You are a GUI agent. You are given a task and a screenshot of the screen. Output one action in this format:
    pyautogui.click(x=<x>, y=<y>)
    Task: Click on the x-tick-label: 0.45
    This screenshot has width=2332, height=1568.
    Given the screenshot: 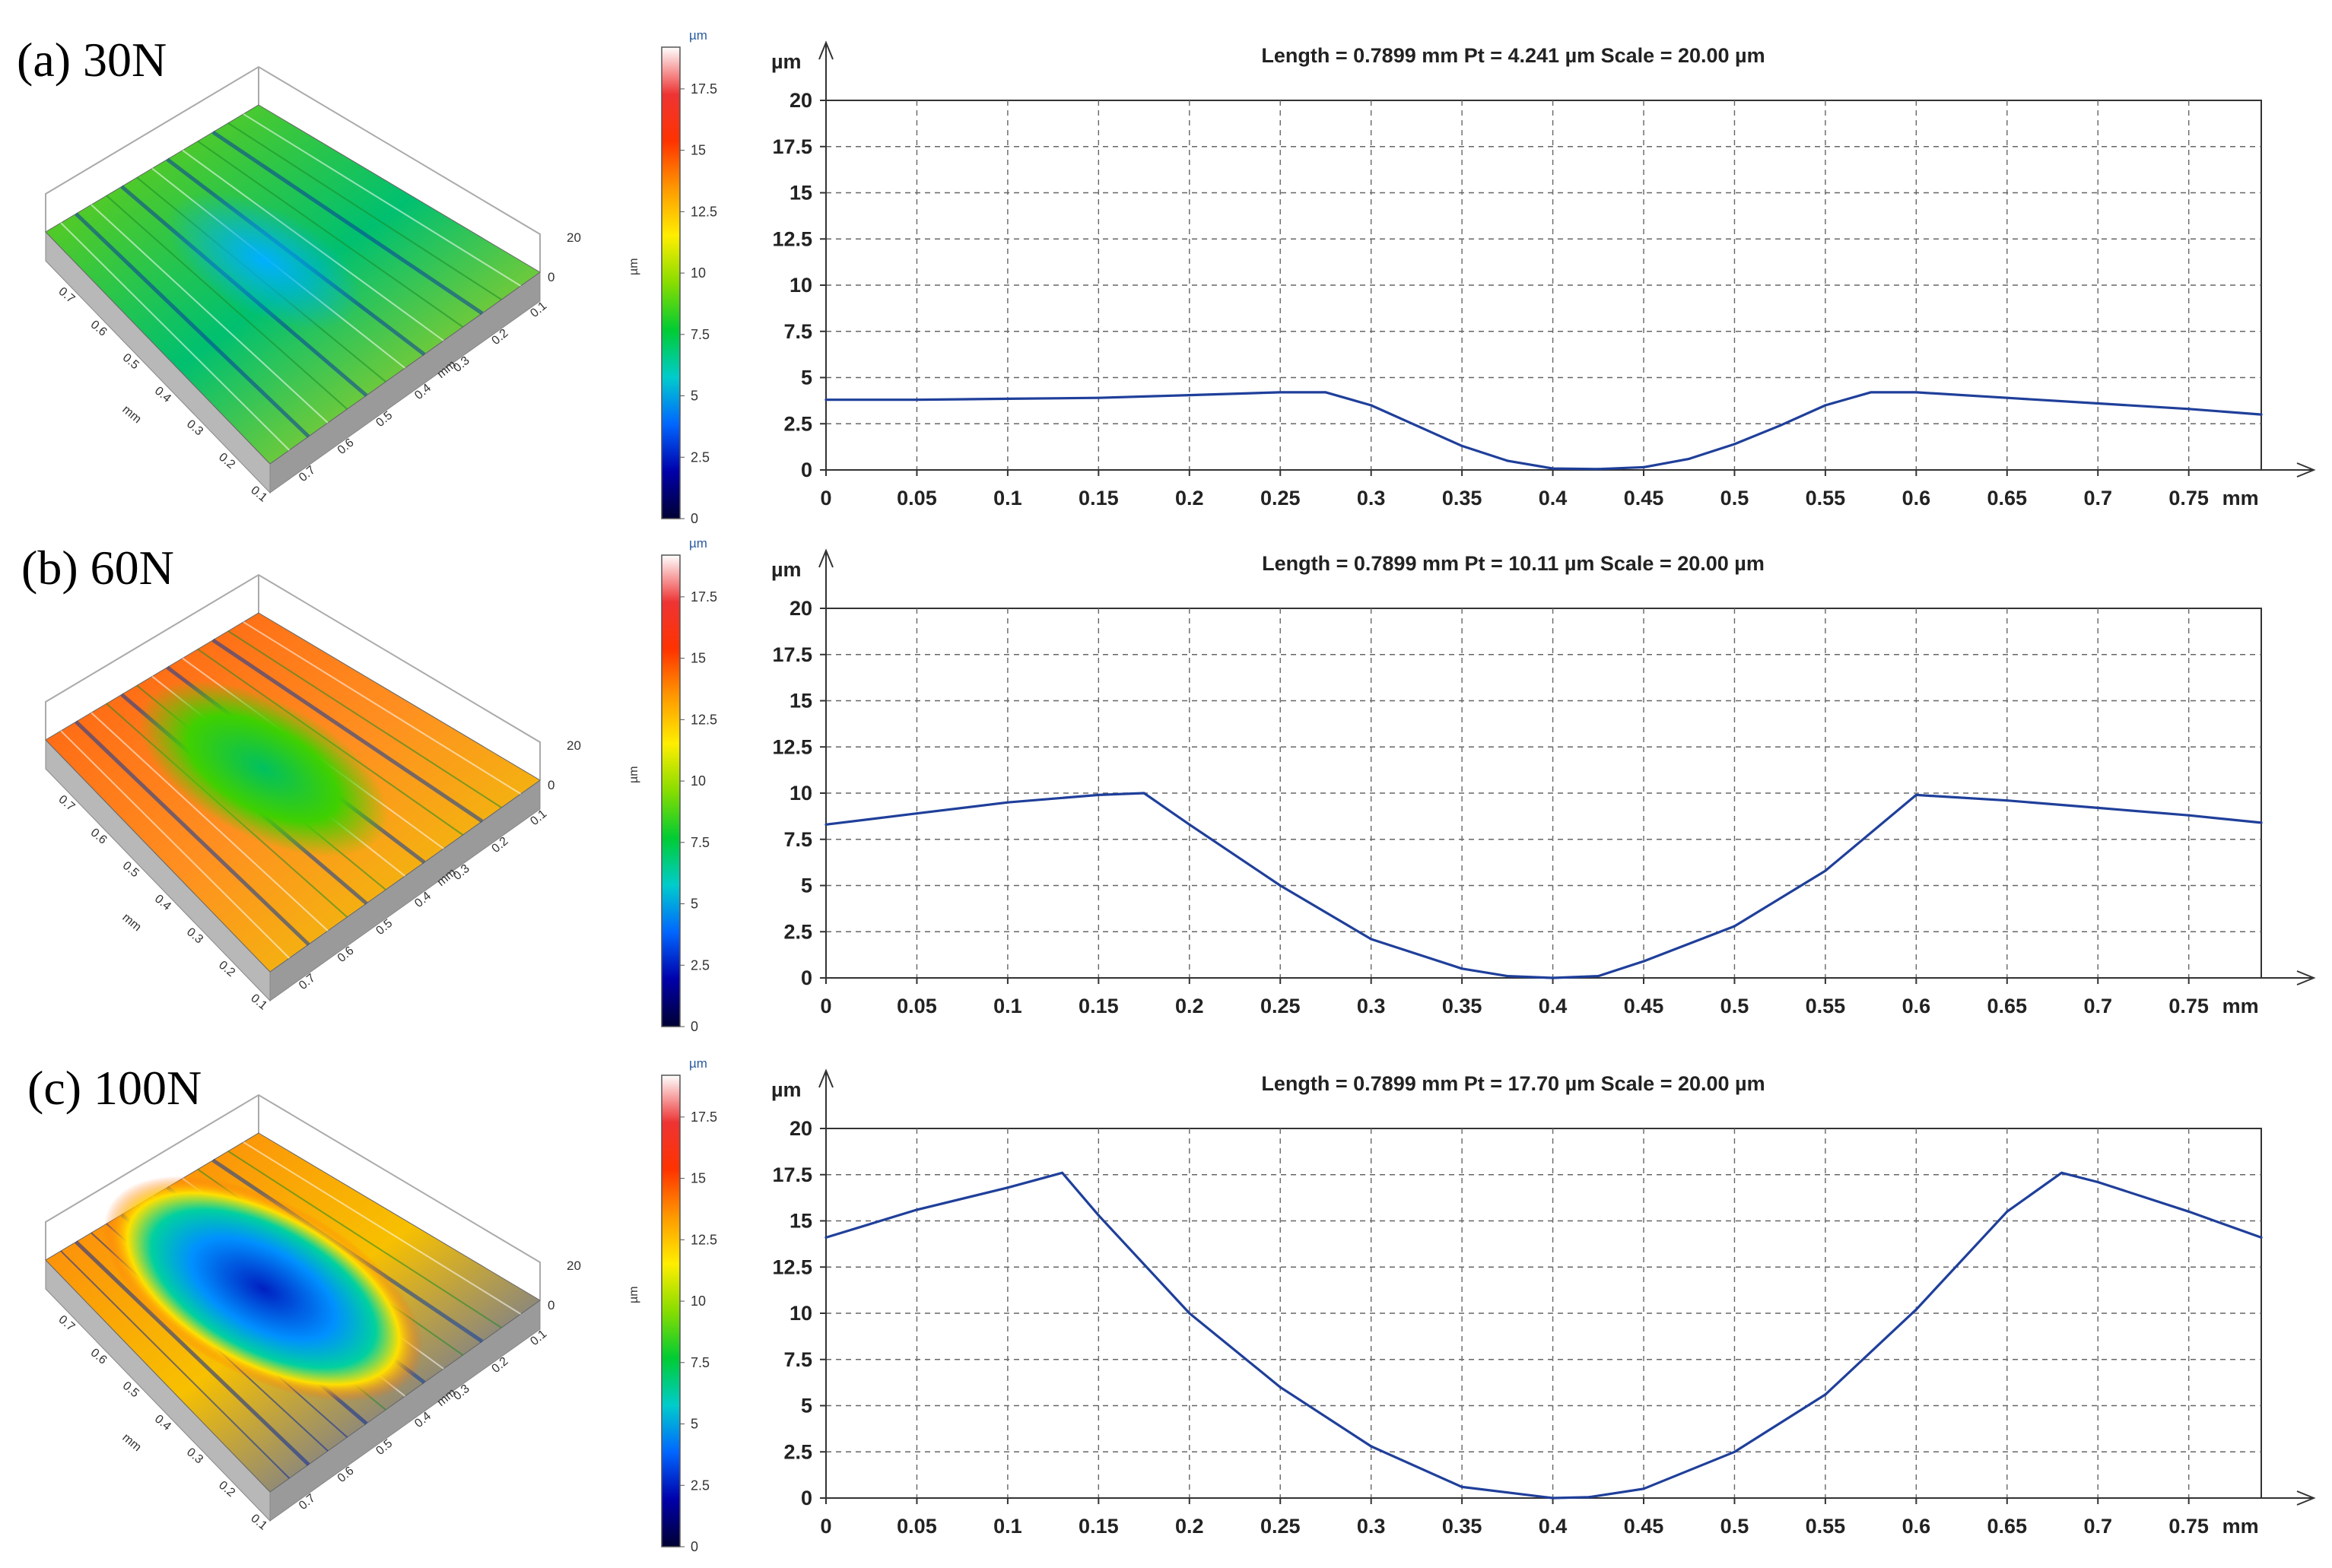 What is the action you would take?
    pyautogui.click(x=1644, y=1527)
    